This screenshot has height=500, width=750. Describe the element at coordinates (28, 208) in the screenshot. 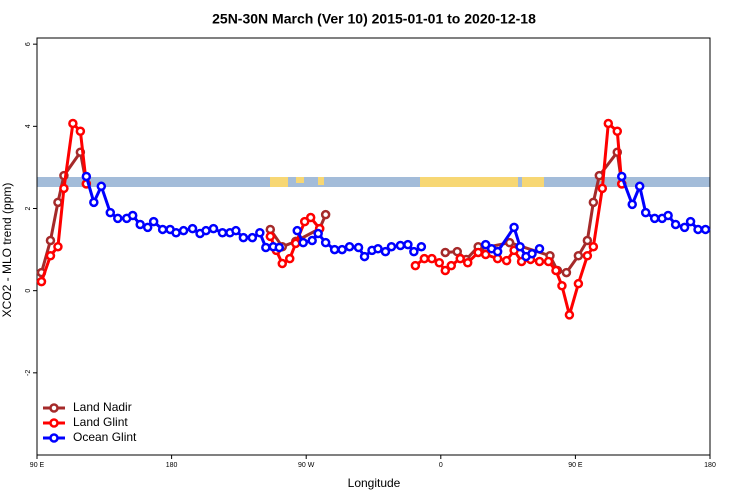

I see `y-tick-label: 2` at that location.